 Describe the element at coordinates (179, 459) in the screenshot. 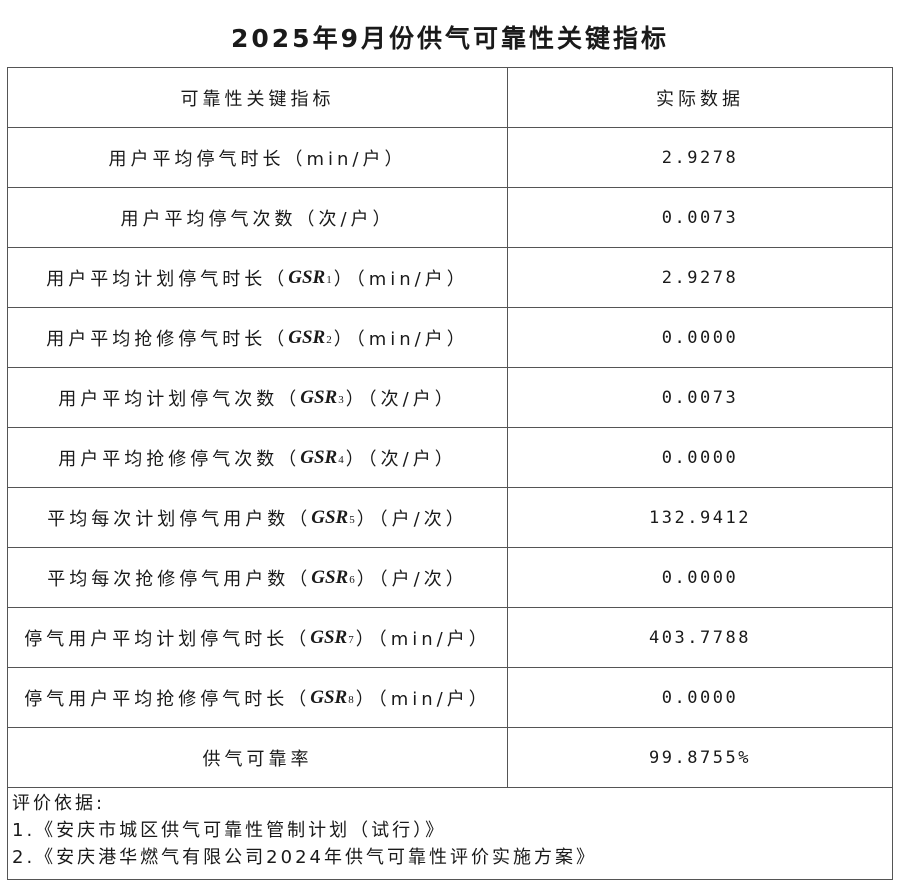

I see `indicator-label: 用户平均抢修停气次数（` at that location.